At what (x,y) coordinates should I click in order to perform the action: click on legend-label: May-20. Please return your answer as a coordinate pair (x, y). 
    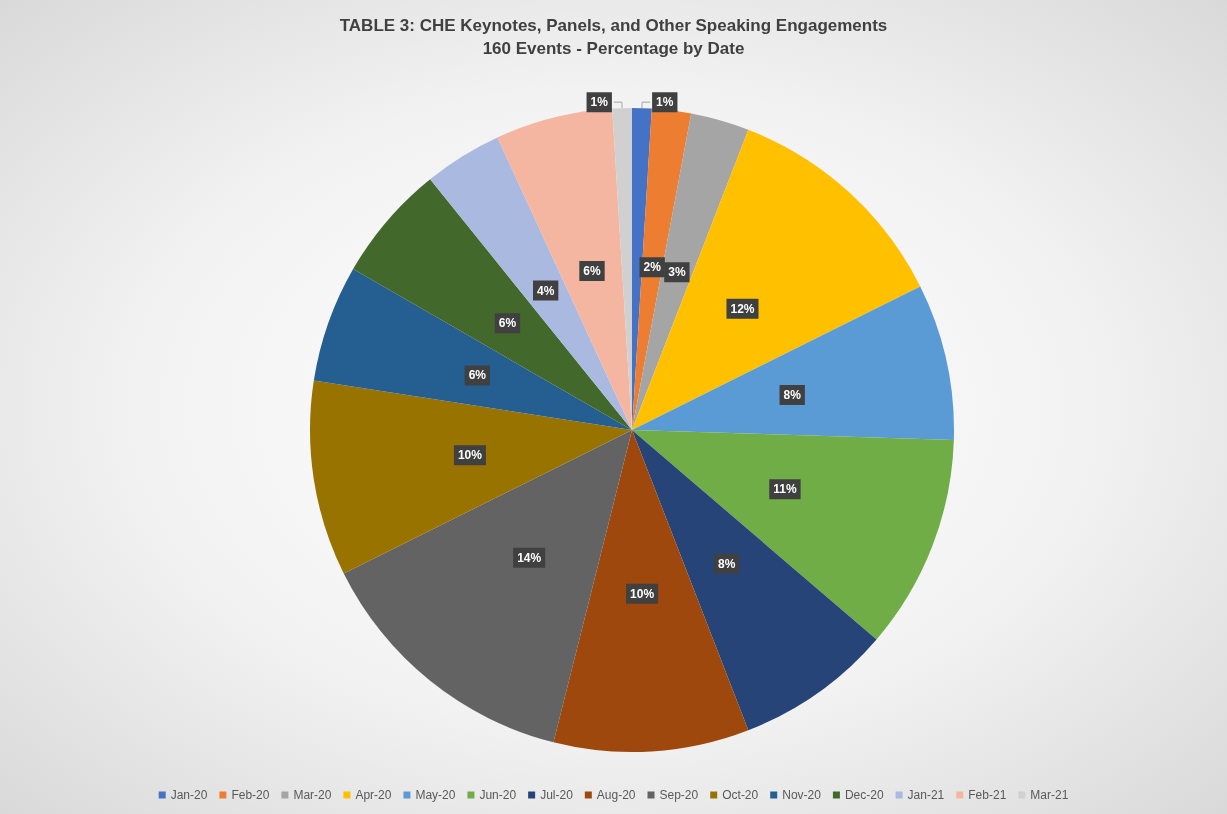
    Looking at the image, I should click on (435, 795).